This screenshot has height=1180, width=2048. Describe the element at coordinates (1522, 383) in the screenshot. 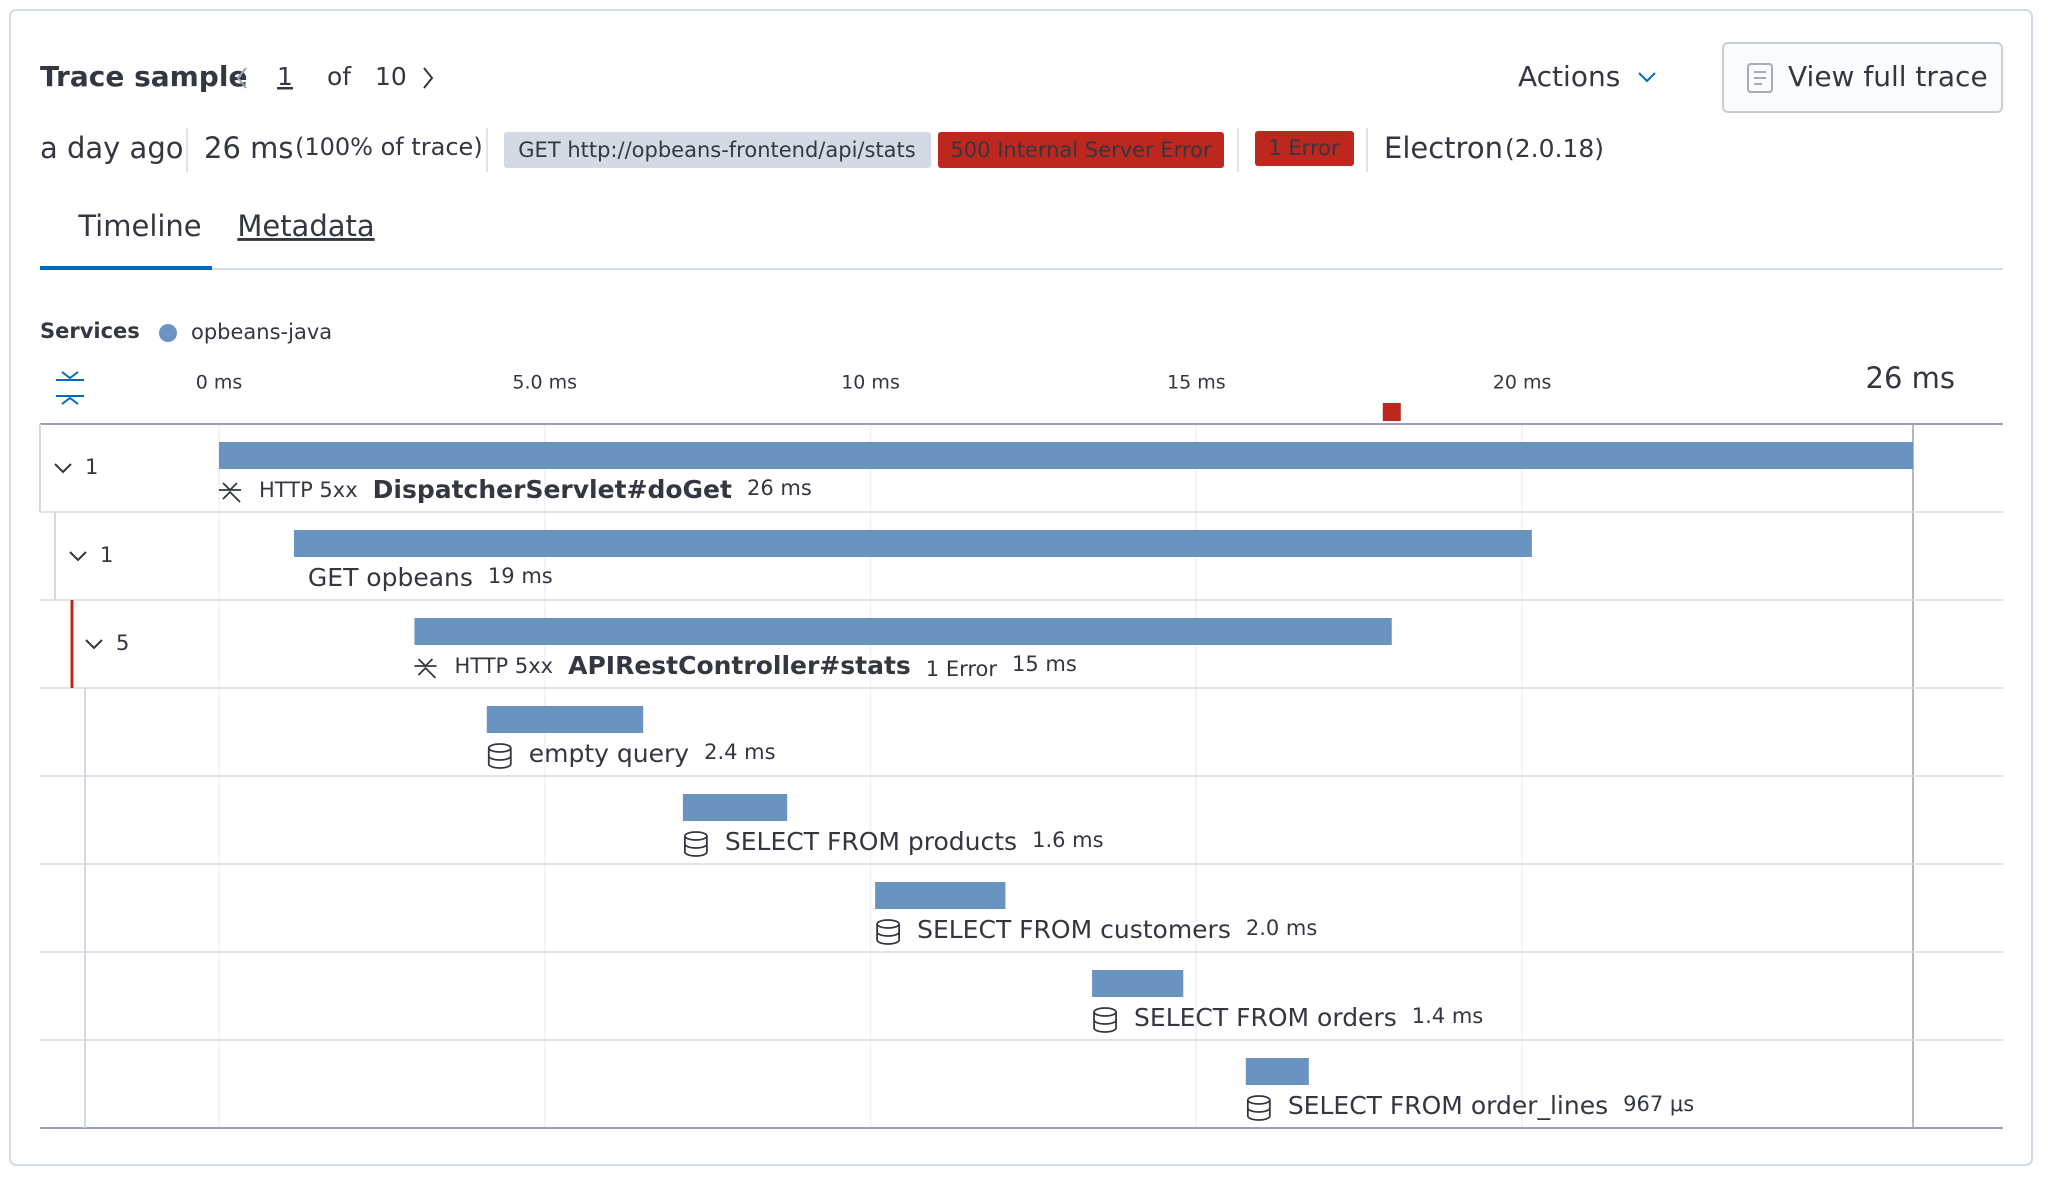

I see `tick-label: 20 ms` at that location.